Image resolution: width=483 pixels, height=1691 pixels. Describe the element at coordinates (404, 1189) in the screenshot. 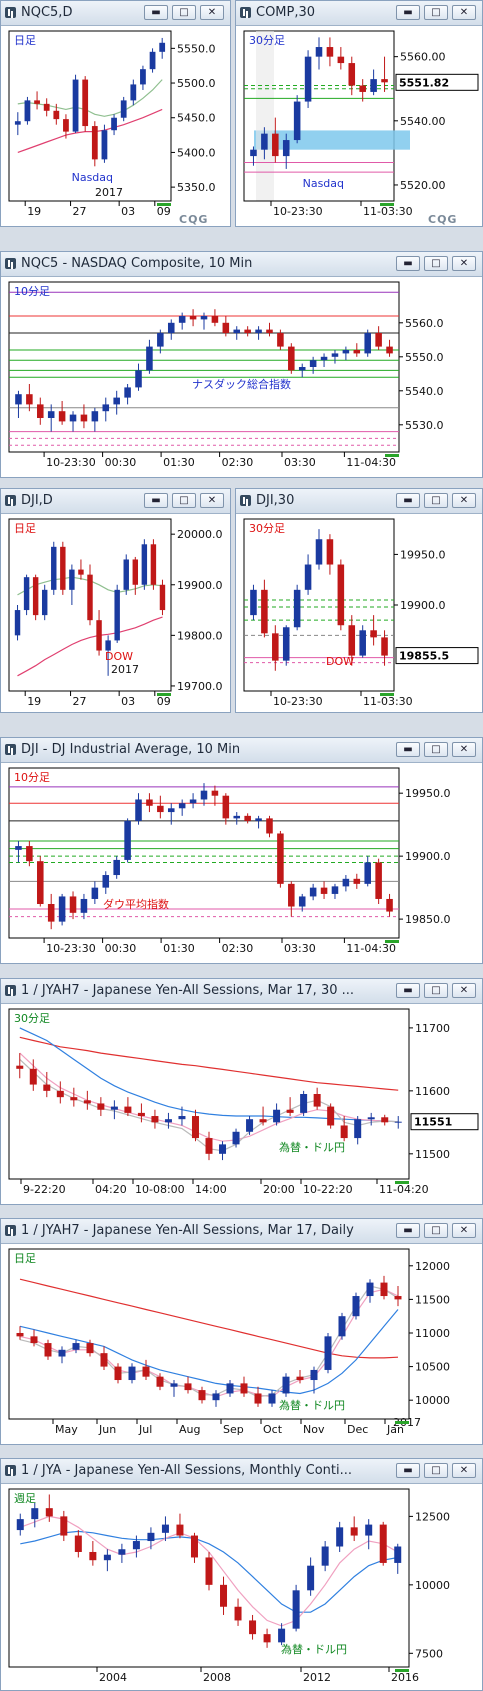

I see `x-tick-label: 11-04:20` at that location.